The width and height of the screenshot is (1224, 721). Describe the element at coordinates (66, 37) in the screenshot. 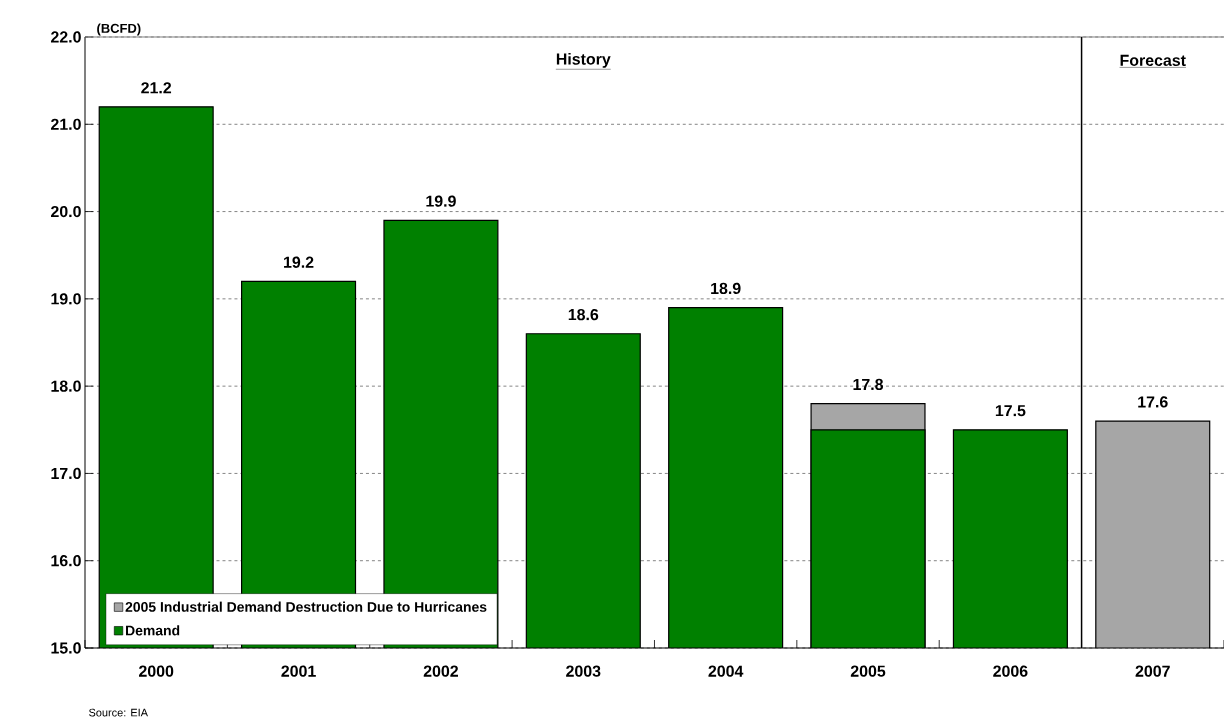

I see `y-tick-label: 22.0` at that location.